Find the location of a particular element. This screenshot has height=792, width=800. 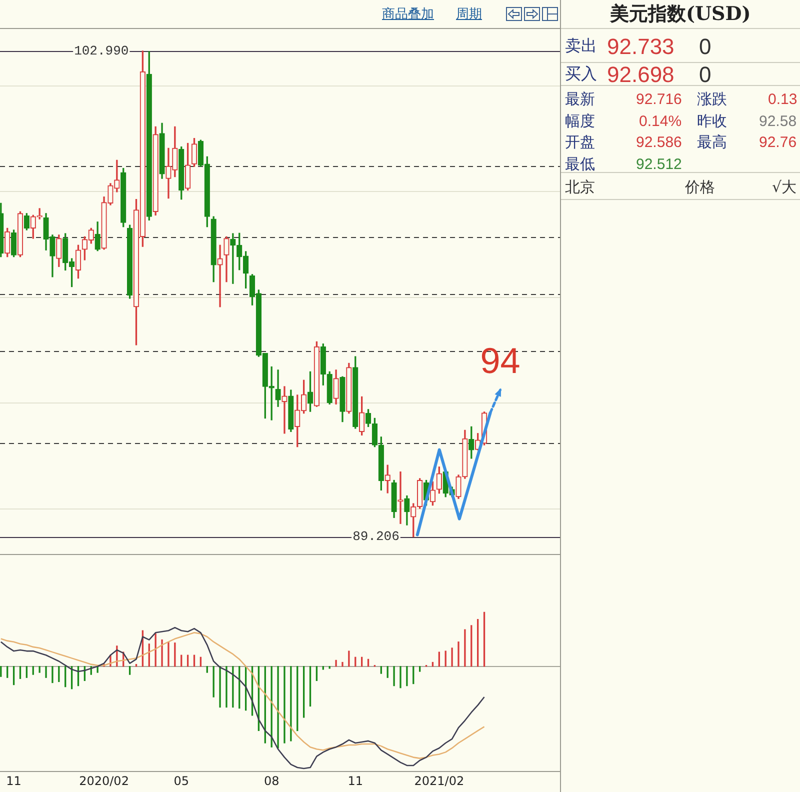

x-tick-label: 2020/02 is located at coordinates (104, 781).